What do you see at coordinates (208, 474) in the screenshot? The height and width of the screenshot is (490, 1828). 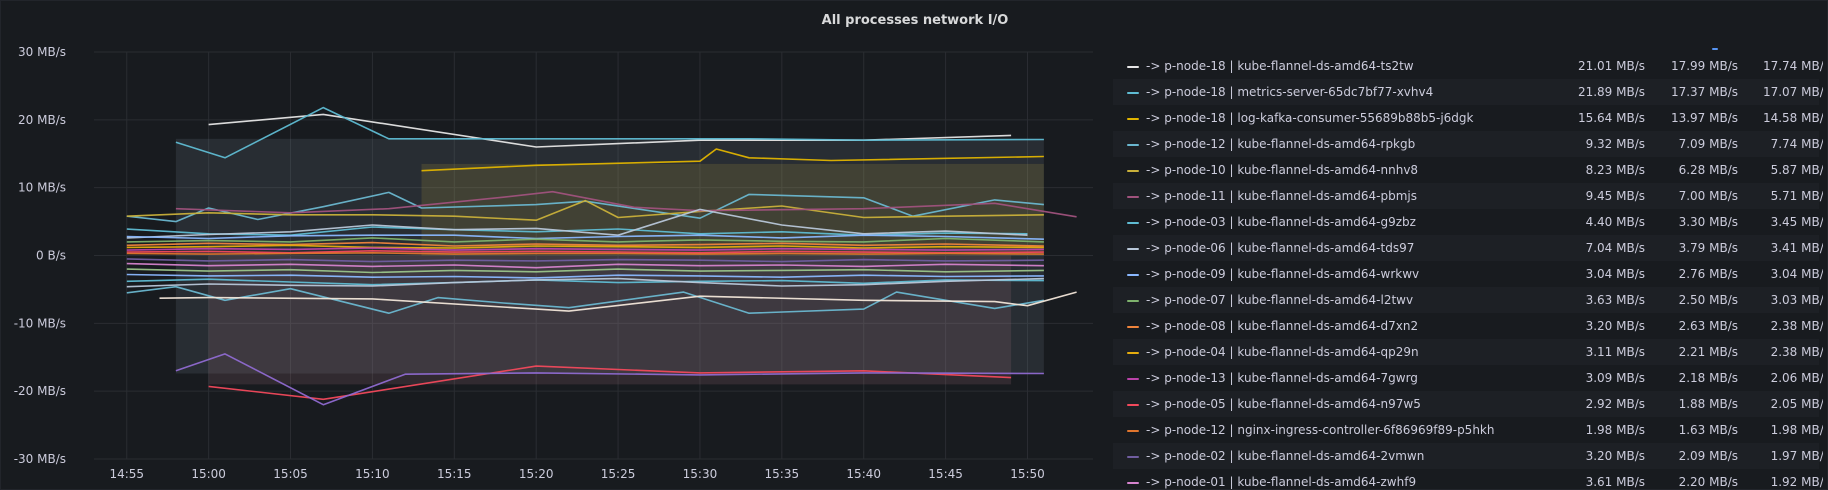 I see `x-tick-label: 15:00` at bounding box center [208, 474].